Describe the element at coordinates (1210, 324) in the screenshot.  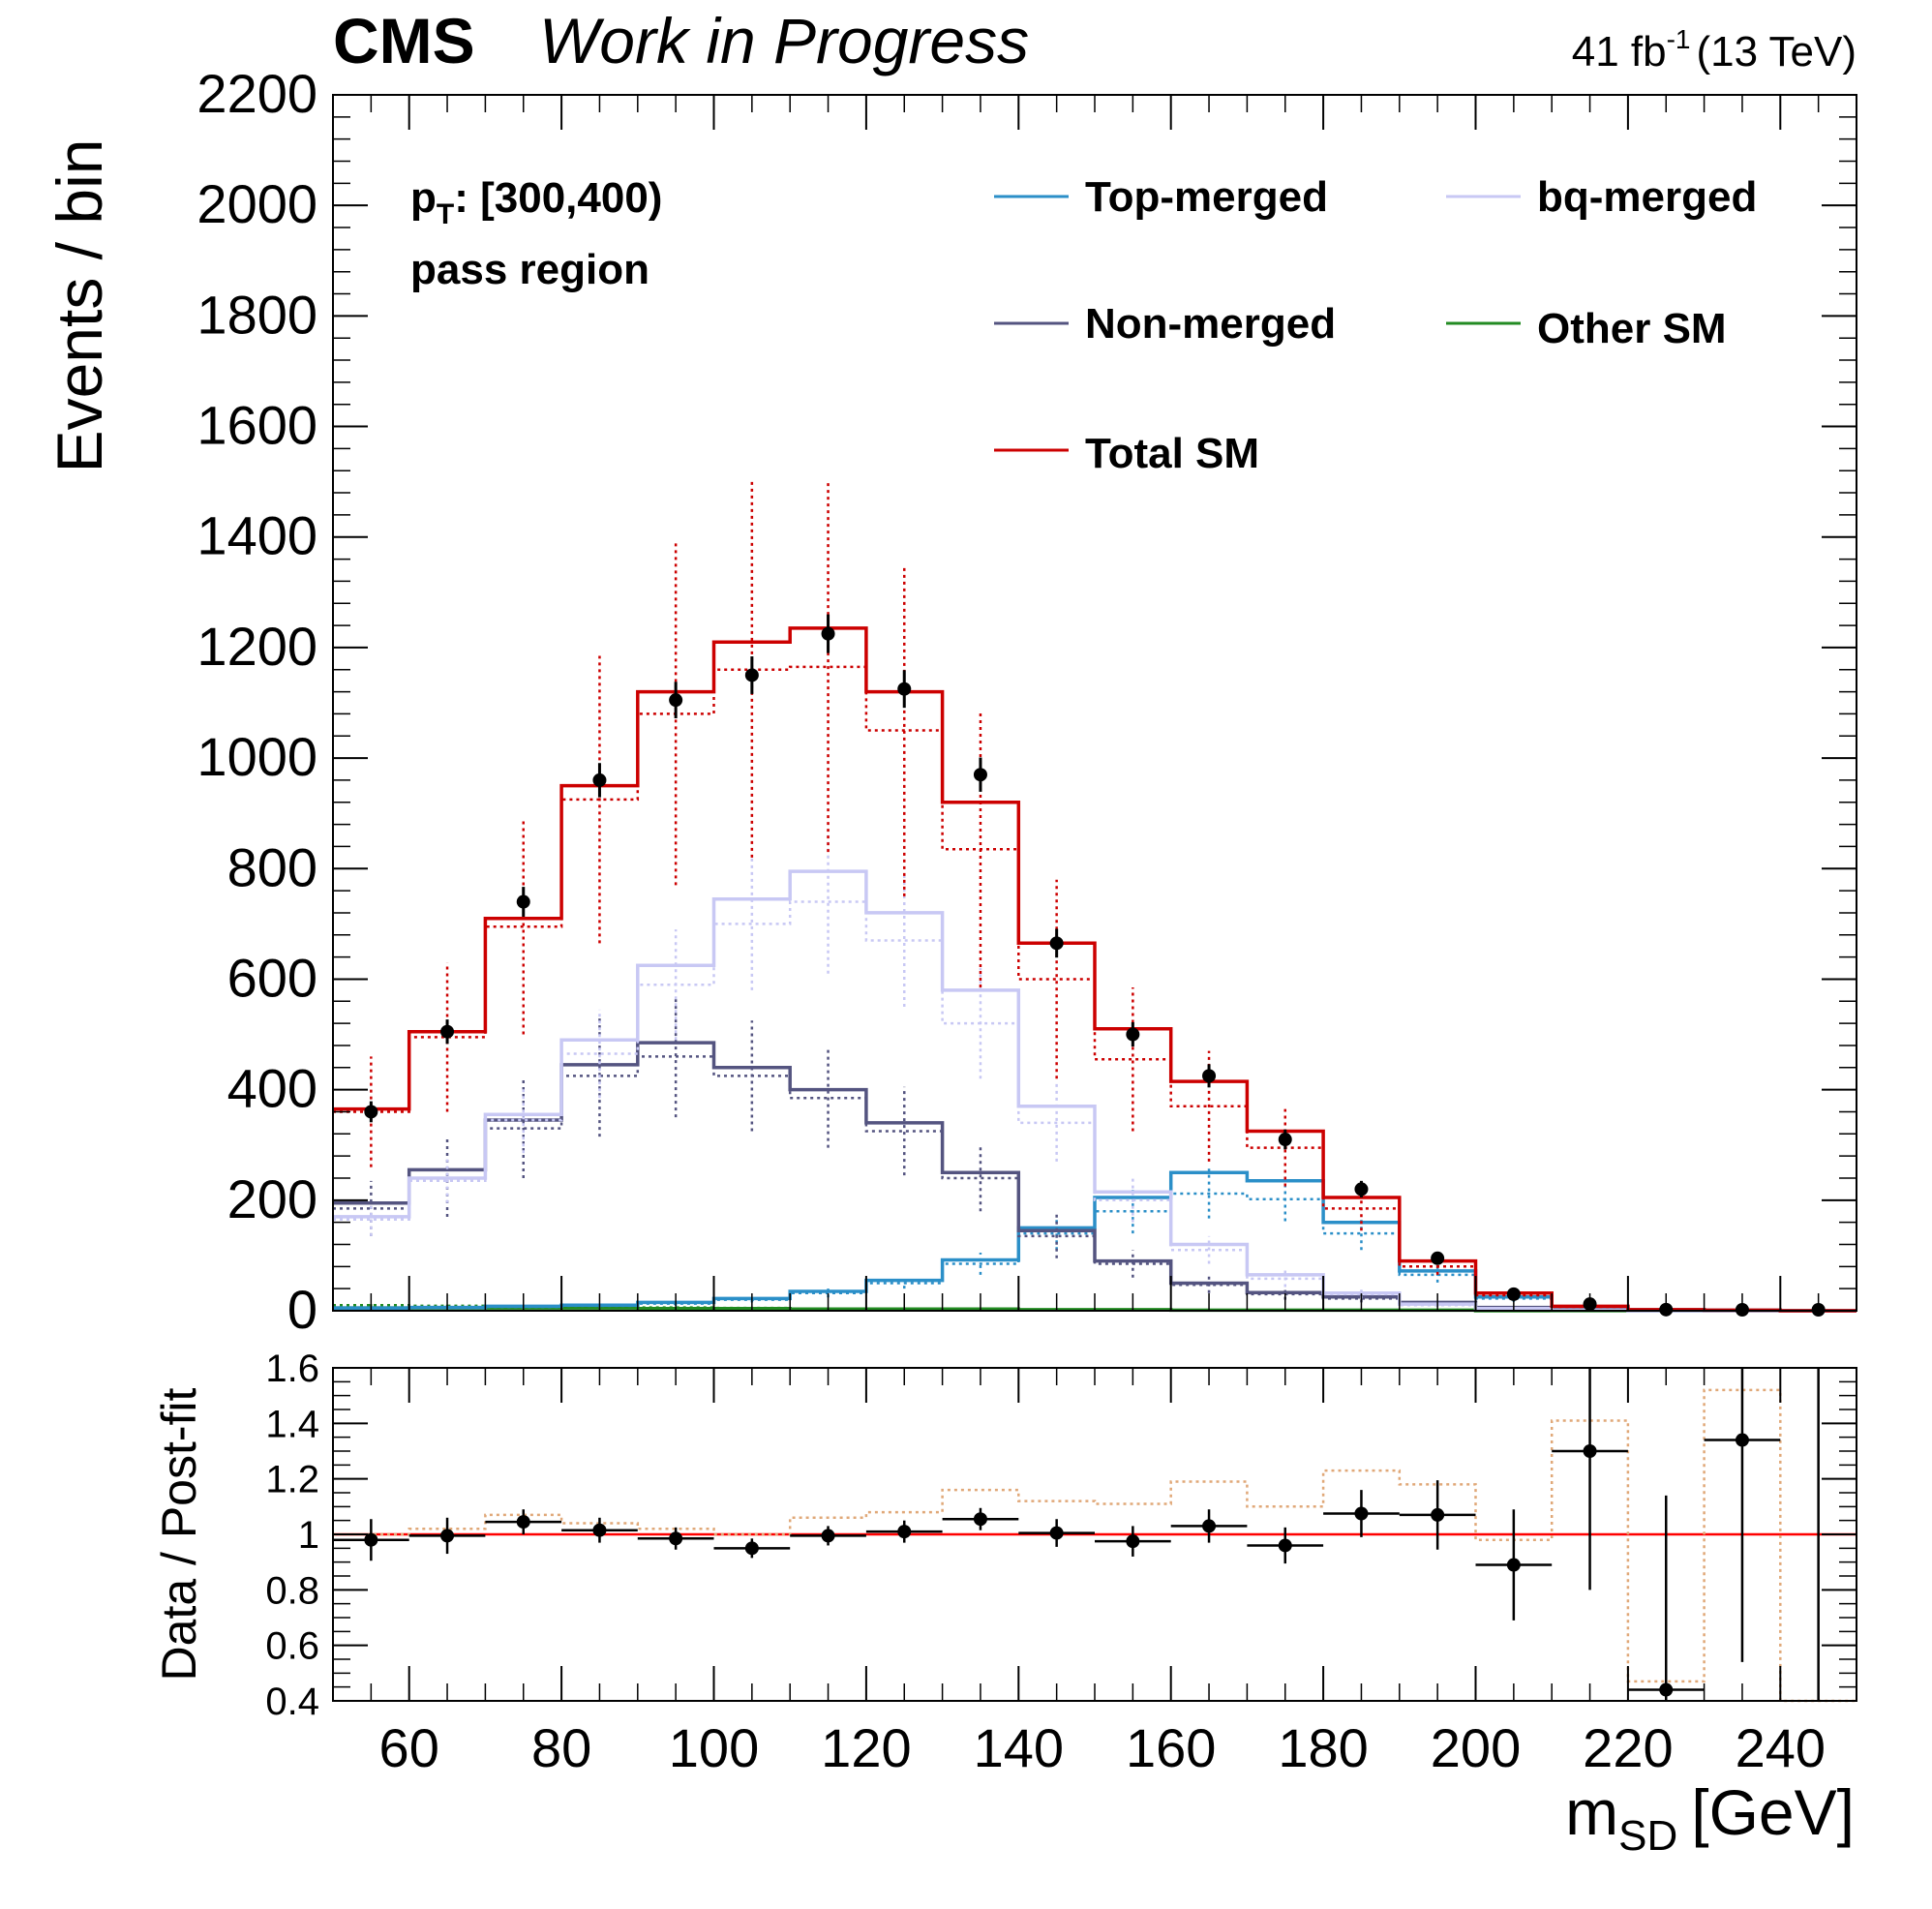
I see `legend-label-non-merged: Non-merged` at that location.